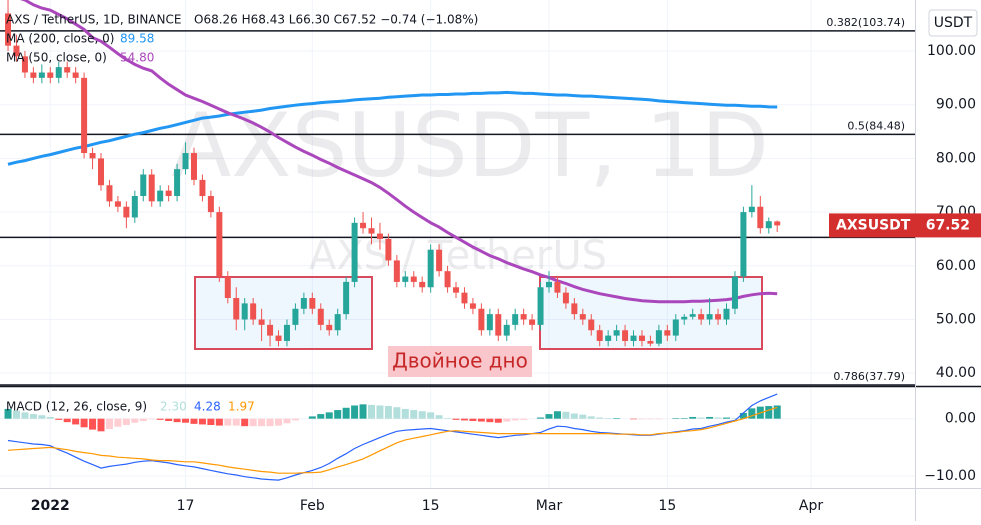  What do you see at coordinates (549, 506) in the screenshot?
I see `x-tick-label: Mar` at bounding box center [549, 506].